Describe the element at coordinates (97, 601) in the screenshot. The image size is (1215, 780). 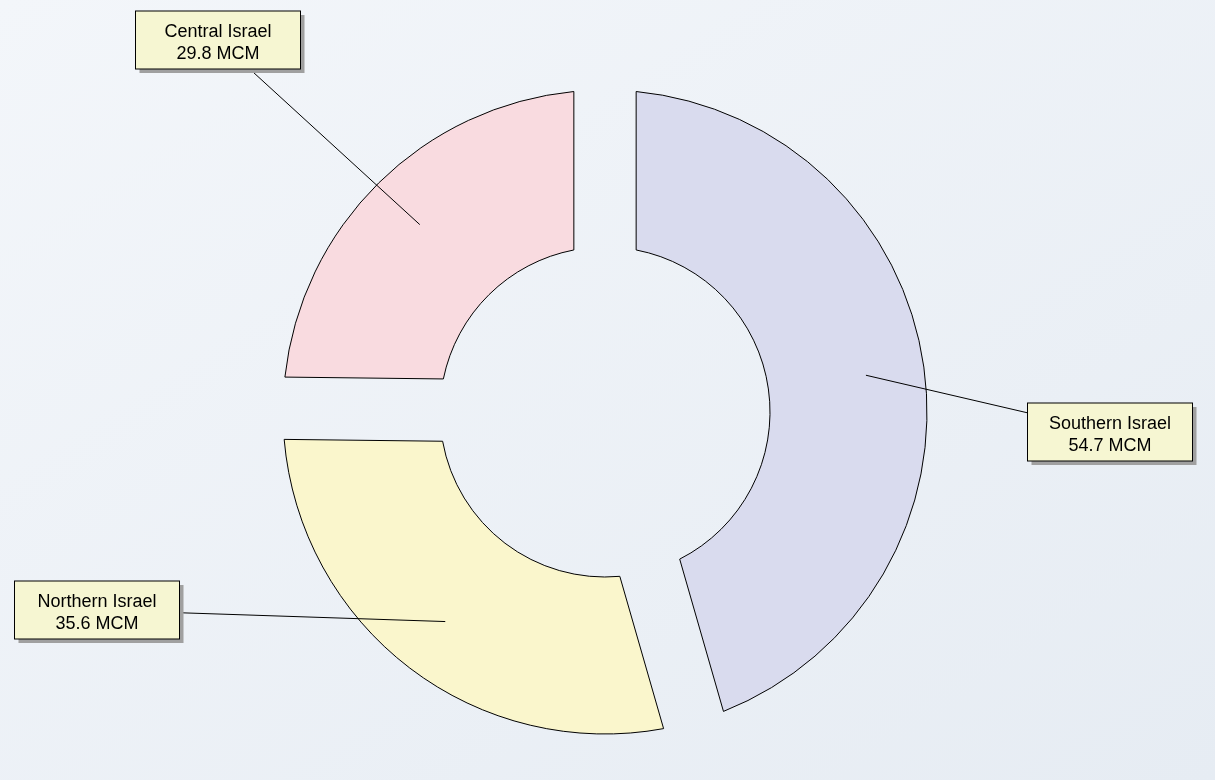
I see `slice-label: Northern Israel` at that location.